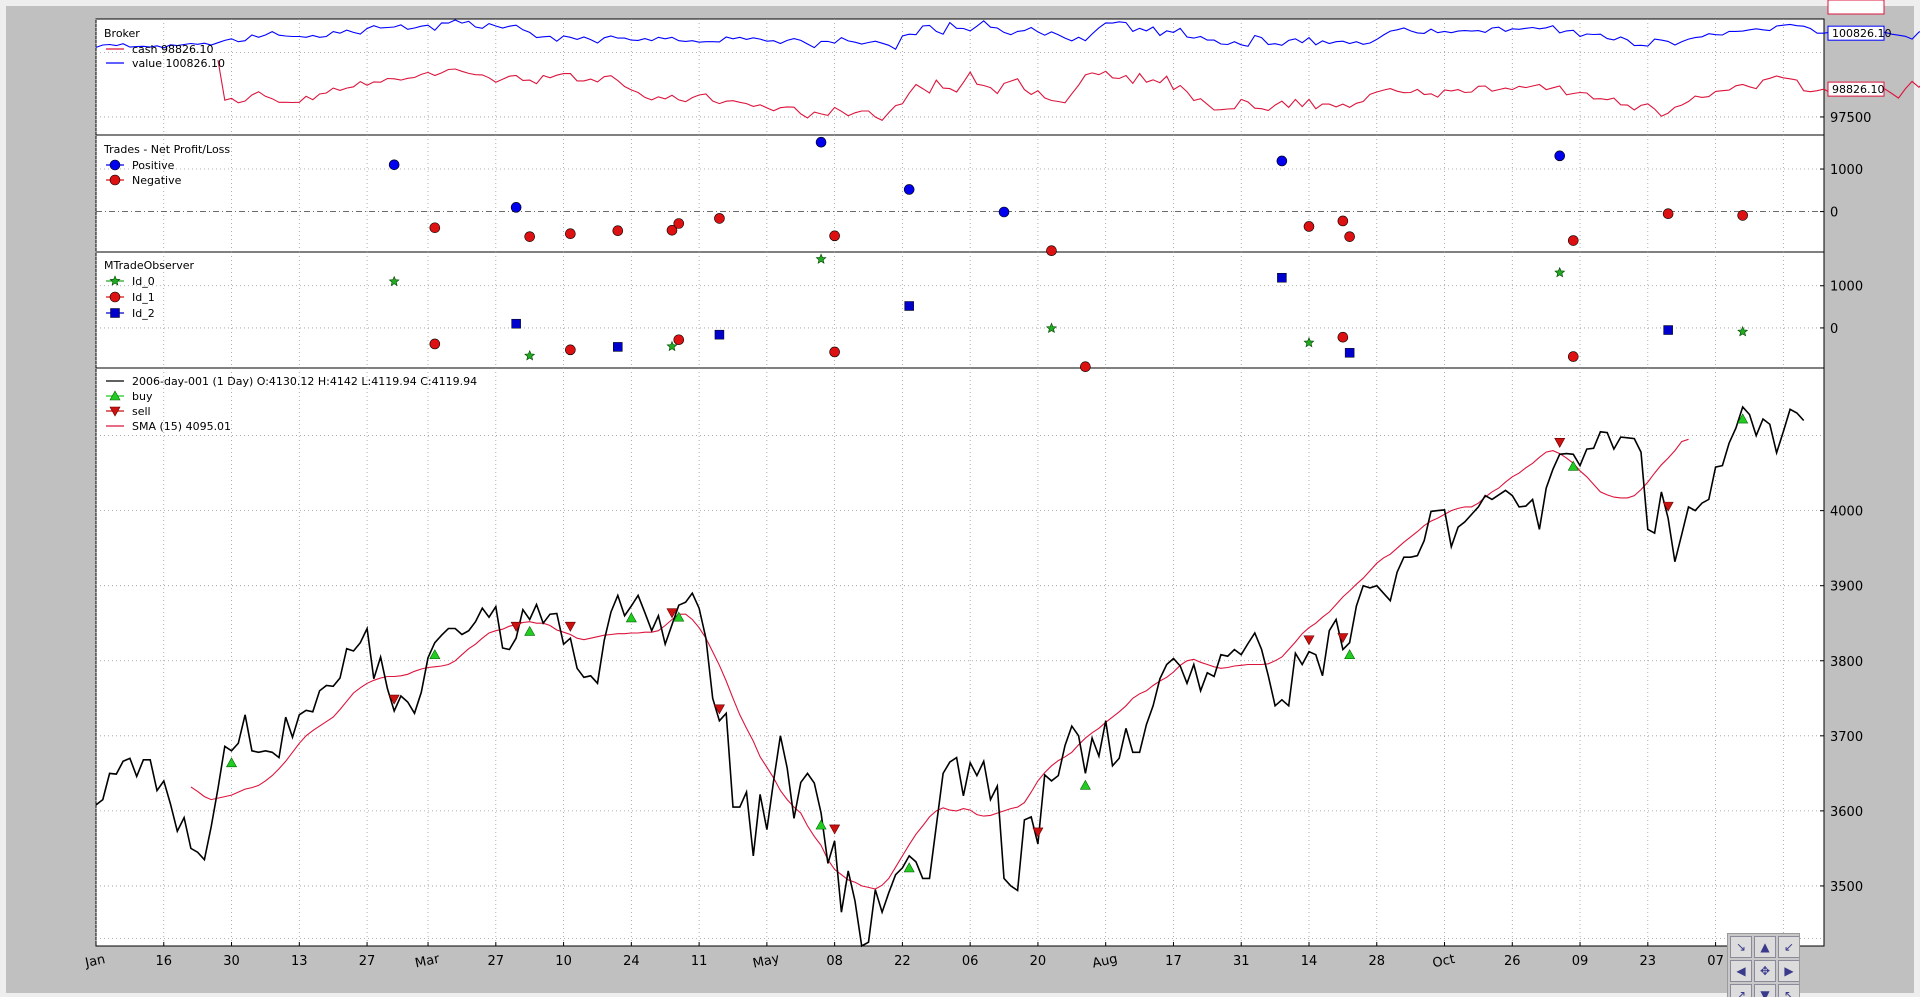 The image size is (1920, 997). What do you see at coordinates (1376, 961) in the screenshot?
I see `x-tick-label: 28` at bounding box center [1376, 961].